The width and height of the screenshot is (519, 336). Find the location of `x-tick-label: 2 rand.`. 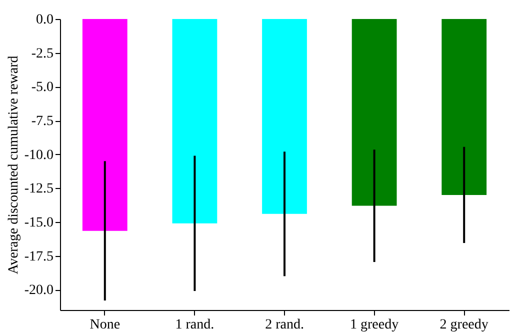

x-tick-label: 2 rand. is located at coordinates (284, 325).